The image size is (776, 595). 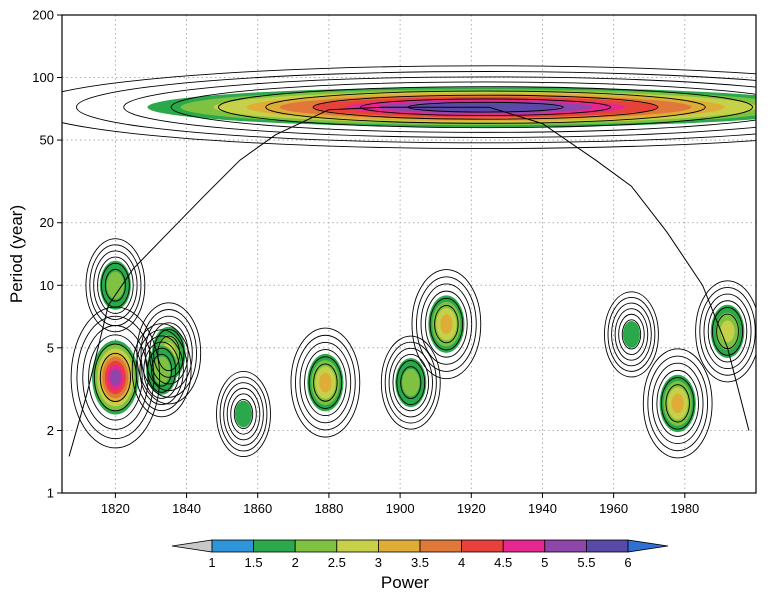 I want to click on x-tick-label: 1840, so click(x=186, y=508).